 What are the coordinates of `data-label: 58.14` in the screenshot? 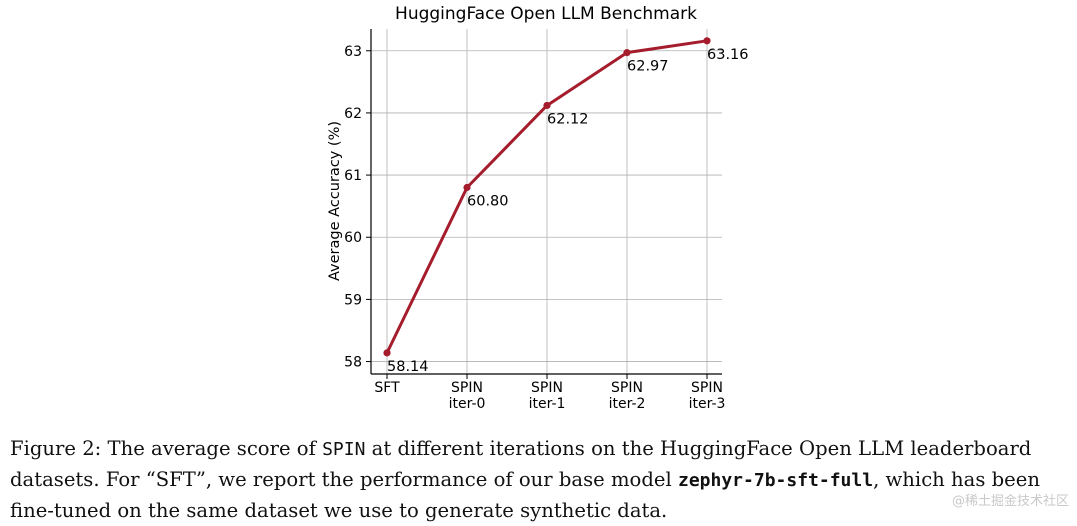 It's located at (408, 367).